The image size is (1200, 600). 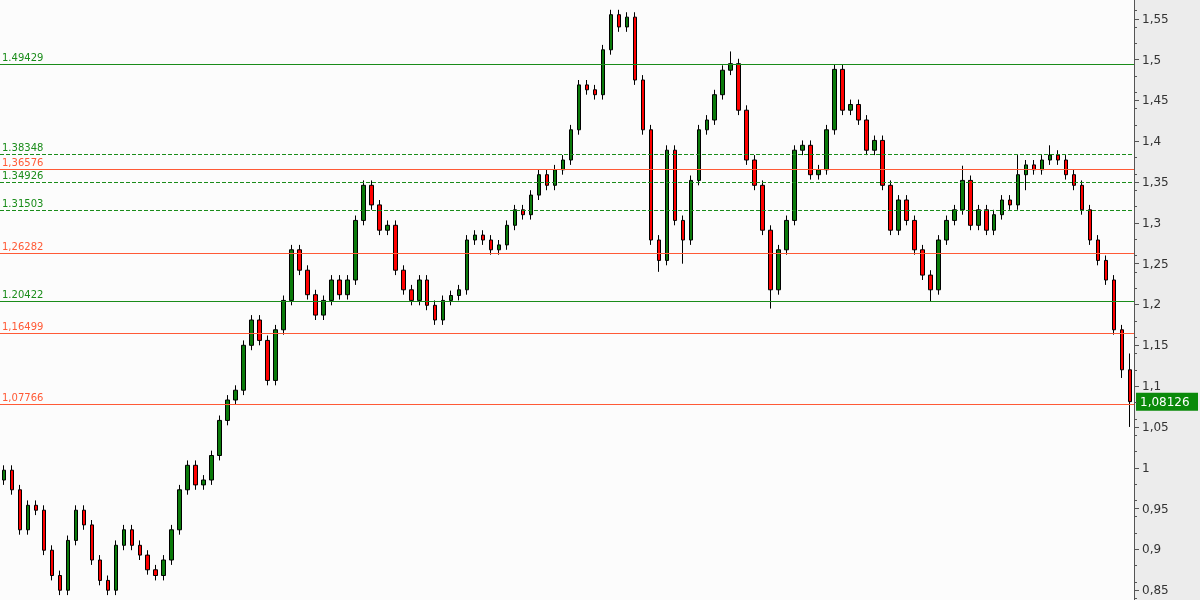 What do you see at coordinates (1152, 304) in the screenshot?
I see `y-tick-label: 1,2` at bounding box center [1152, 304].